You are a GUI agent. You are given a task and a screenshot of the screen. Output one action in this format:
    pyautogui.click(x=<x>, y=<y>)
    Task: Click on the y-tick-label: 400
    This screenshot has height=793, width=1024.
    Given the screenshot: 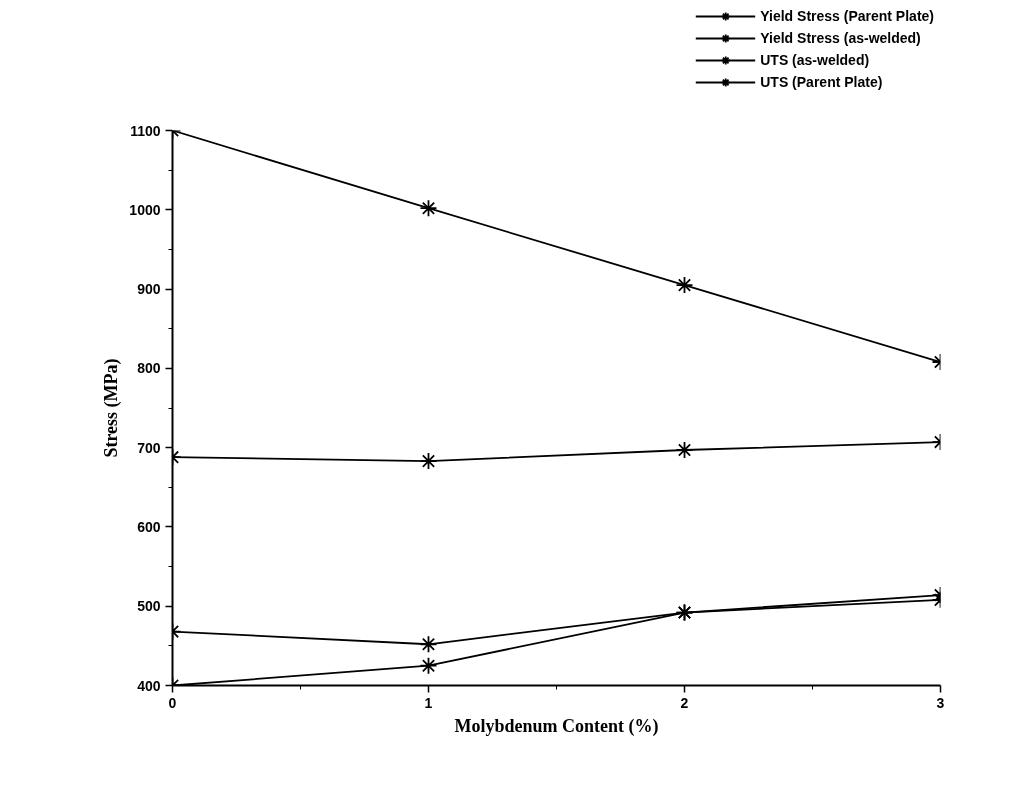 What is the action you would take?
    pyautogui.click(x=149, y=685)
    